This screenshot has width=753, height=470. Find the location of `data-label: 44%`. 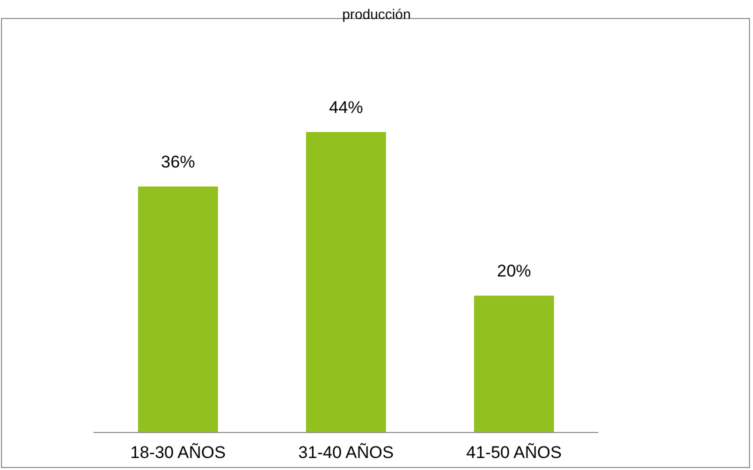

data-label: 44% is located at coordinates (346, 107).